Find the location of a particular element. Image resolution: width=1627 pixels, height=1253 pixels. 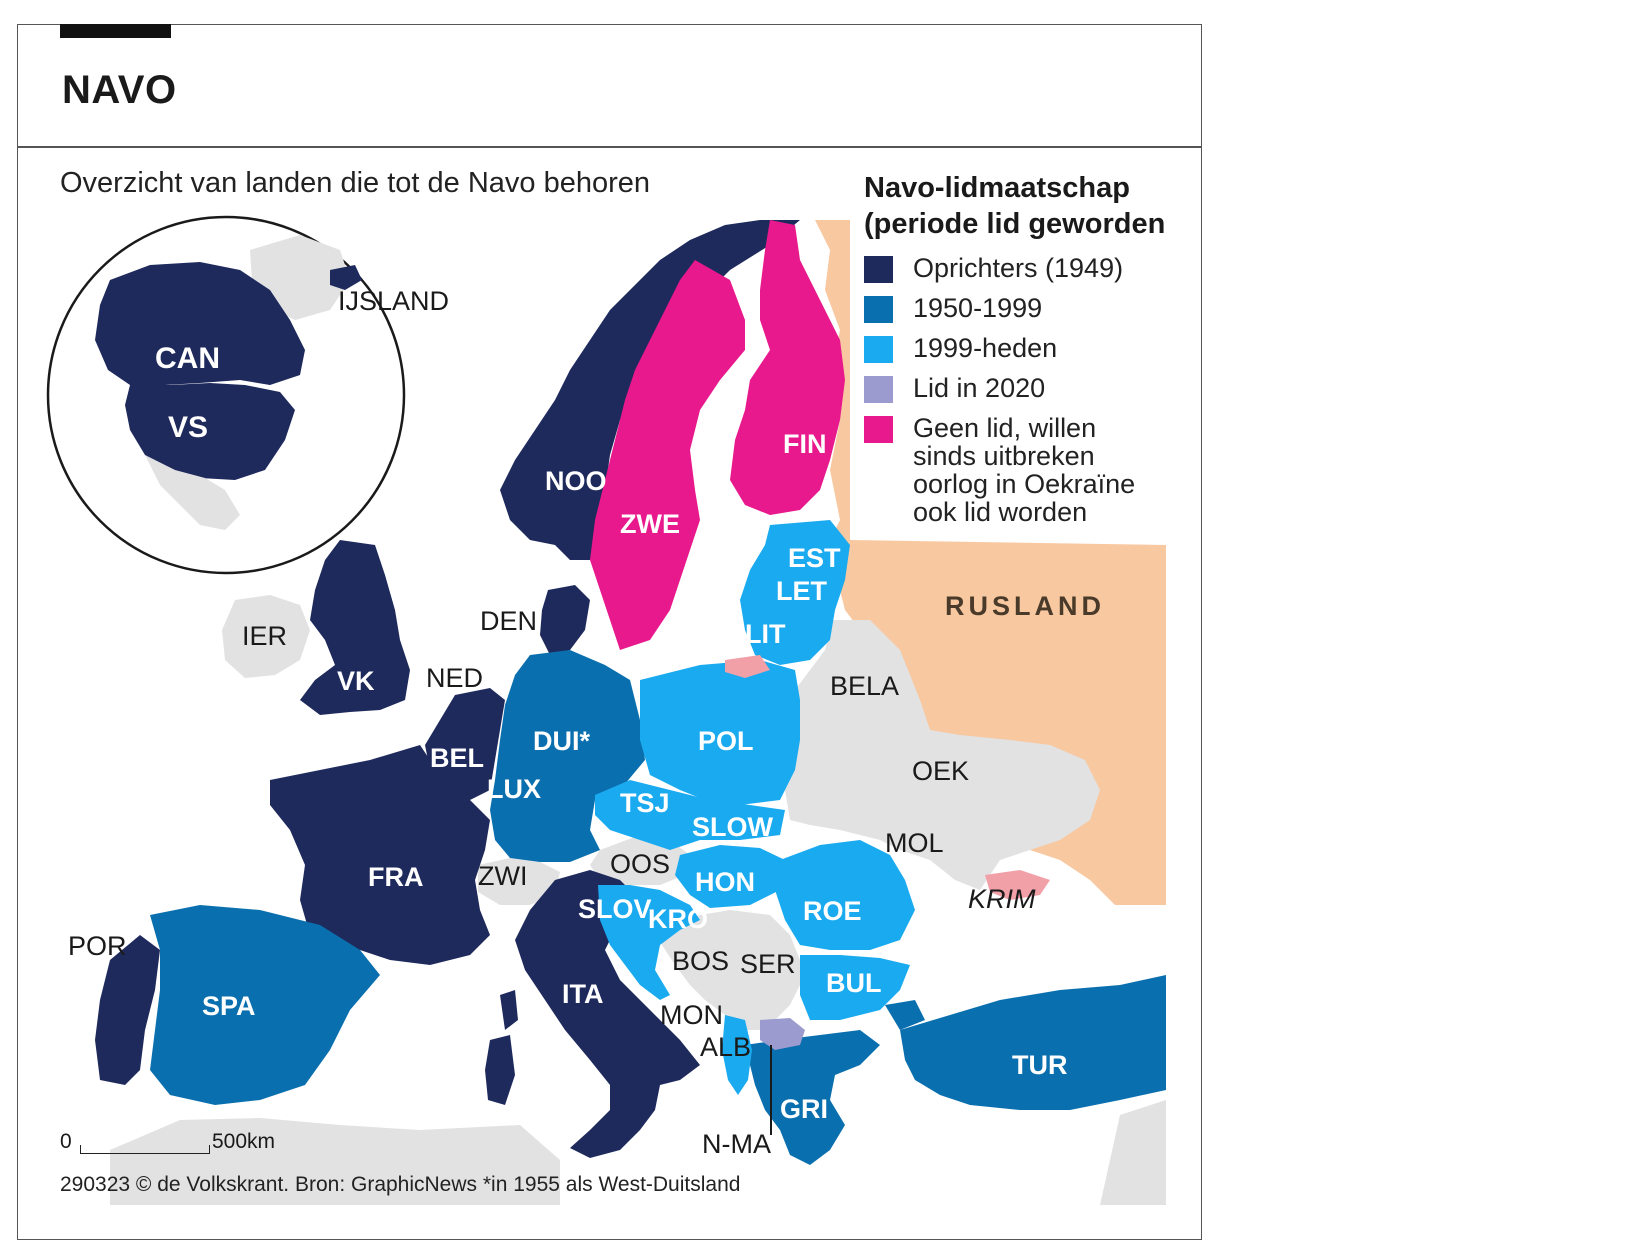

romania-region is located at coordinates (845, 895).